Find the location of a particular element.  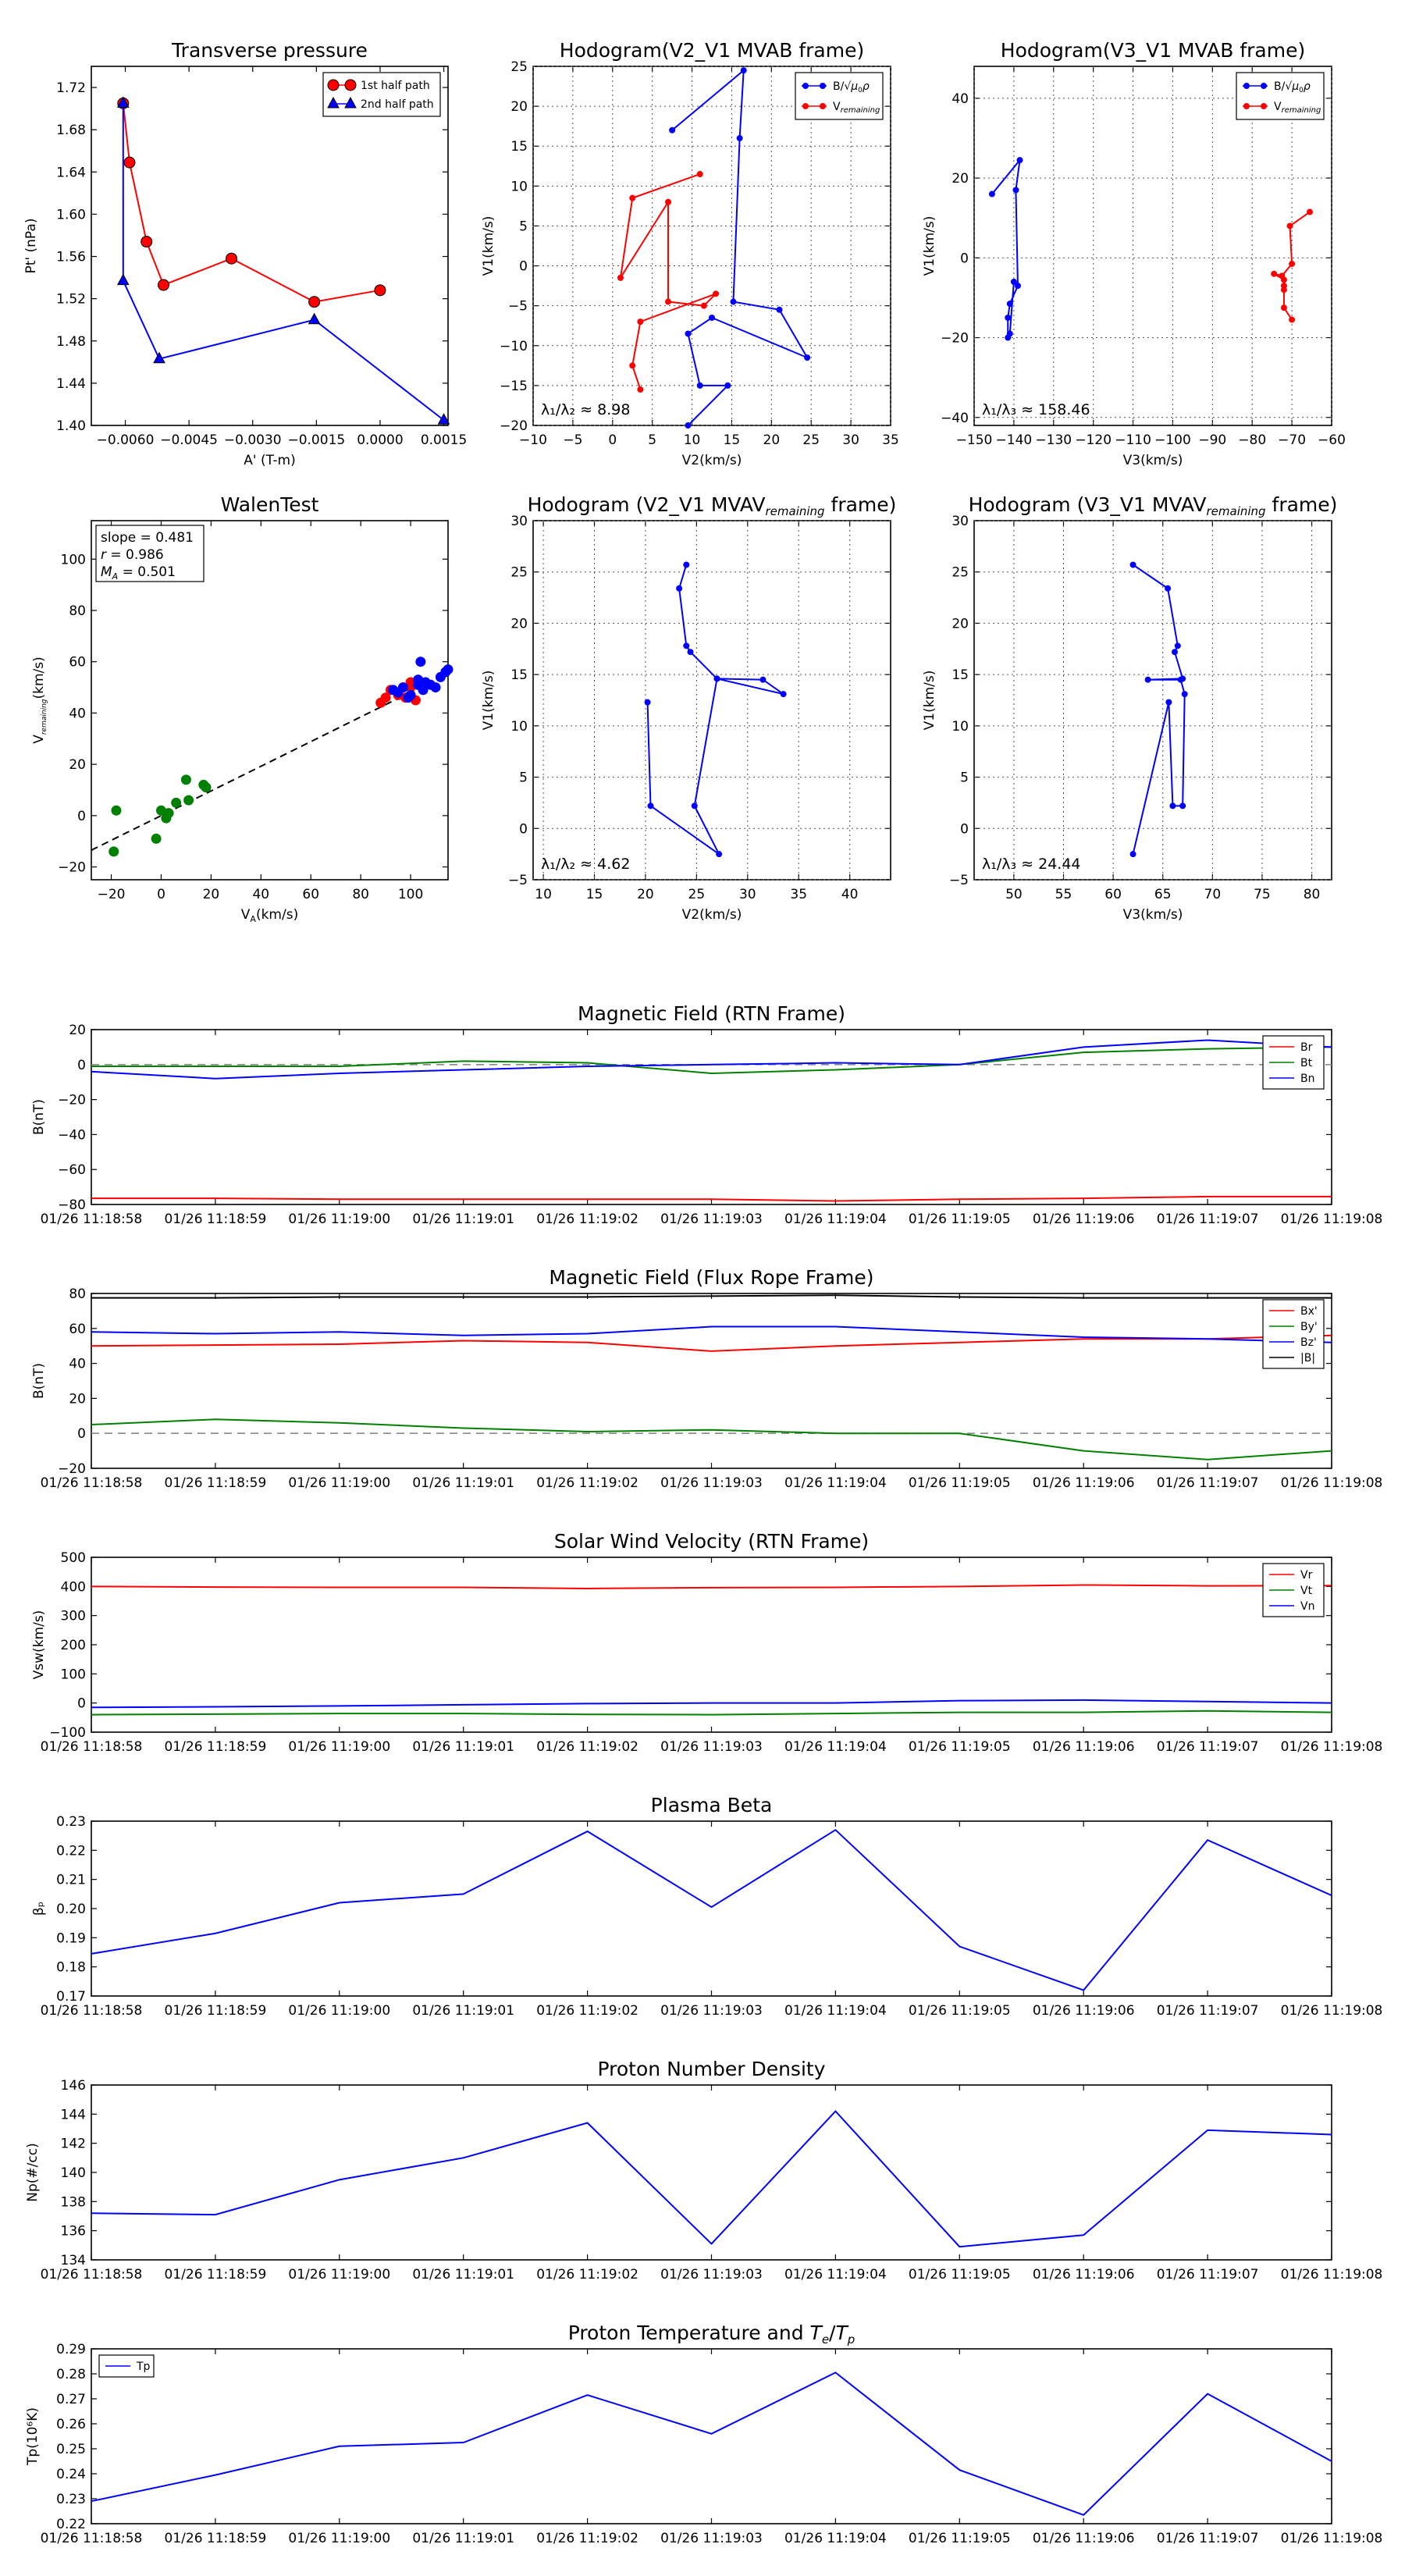

series-line-Vt is located at coordinates (712, 1713).